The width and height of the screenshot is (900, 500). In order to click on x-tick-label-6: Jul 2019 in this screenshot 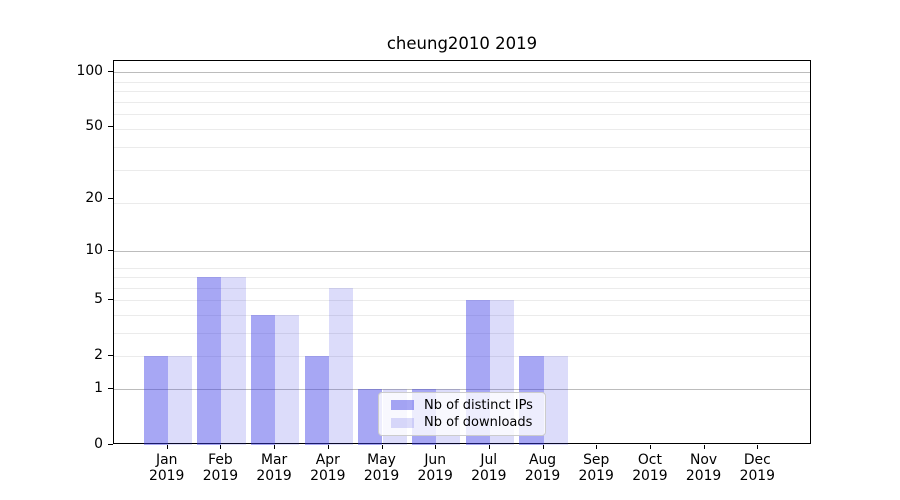, I will do `click(489, 468)`.